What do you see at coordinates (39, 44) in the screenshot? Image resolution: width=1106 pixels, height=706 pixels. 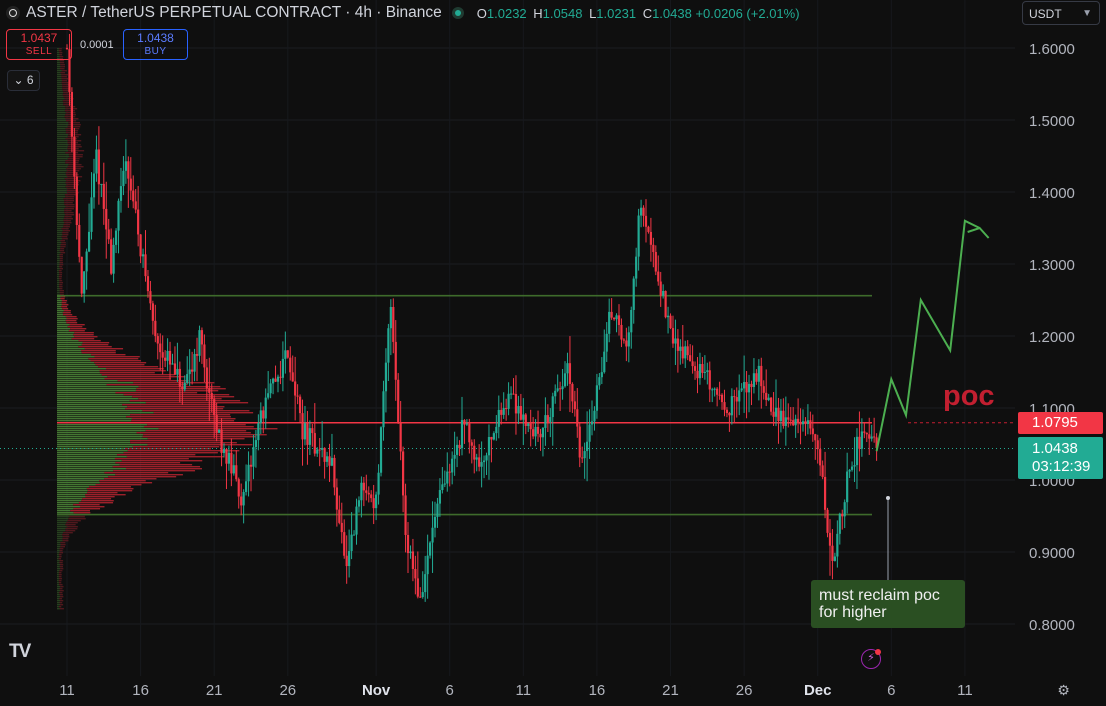 I see `sell-button: 1.0437 SELL` at bounding box center [39, 44].